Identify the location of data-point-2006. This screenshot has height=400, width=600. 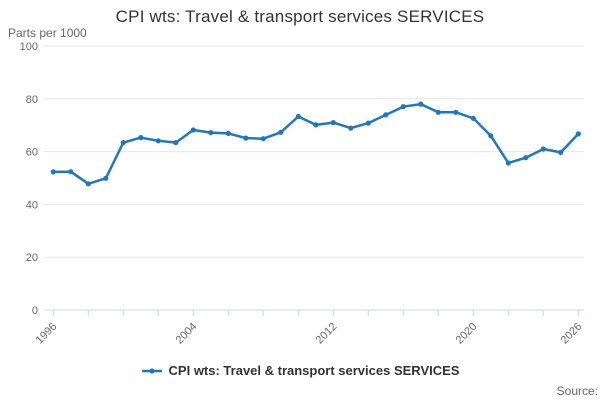
(228, 133).